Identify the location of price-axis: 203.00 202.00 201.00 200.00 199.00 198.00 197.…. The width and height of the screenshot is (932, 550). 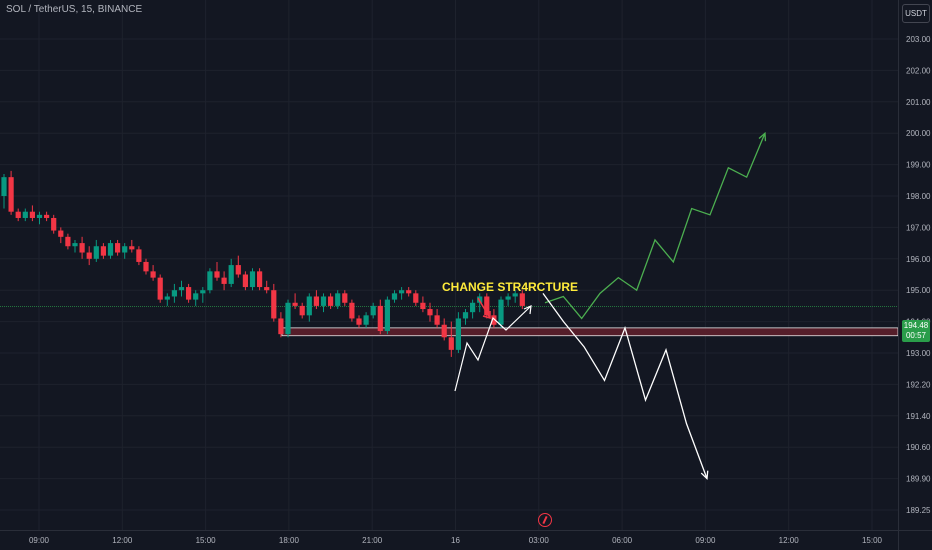
(915, 275).